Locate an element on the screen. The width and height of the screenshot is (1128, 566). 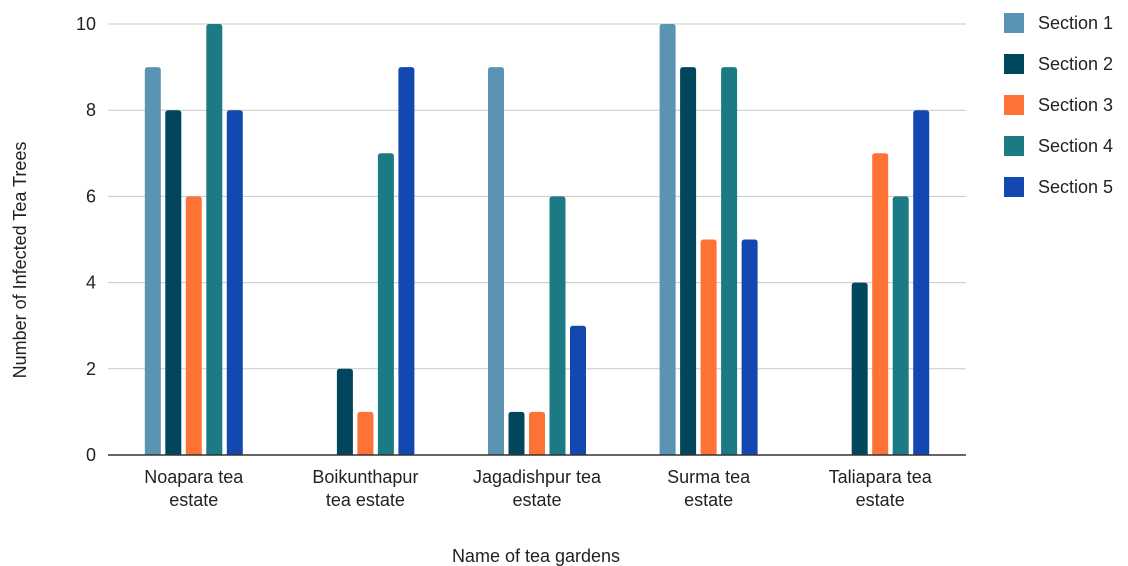
x-category-label: Jagadishpur tea is located at coordinates (537, 477).